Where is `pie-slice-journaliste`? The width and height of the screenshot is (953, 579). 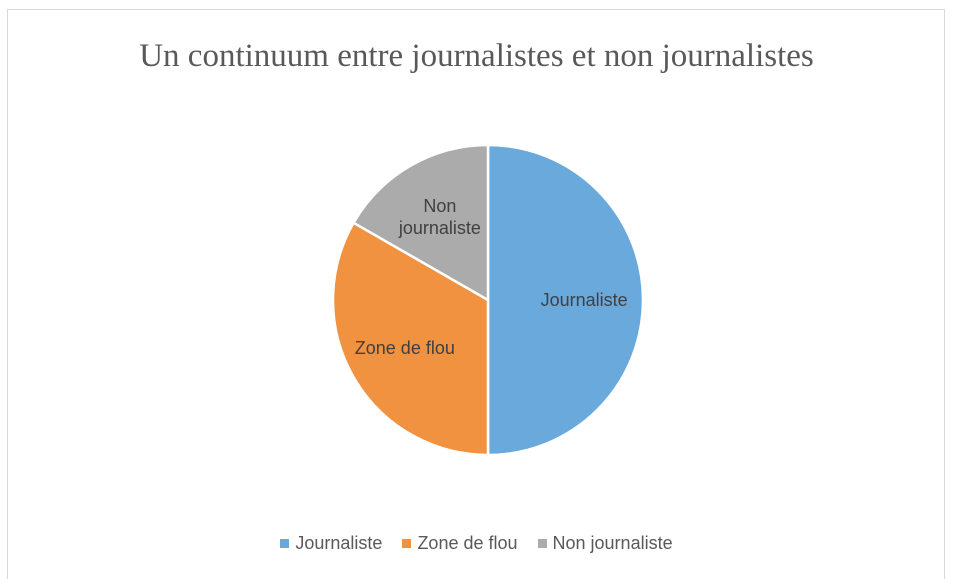 pie-slice-journaliste is located at coordinates (565, 300).